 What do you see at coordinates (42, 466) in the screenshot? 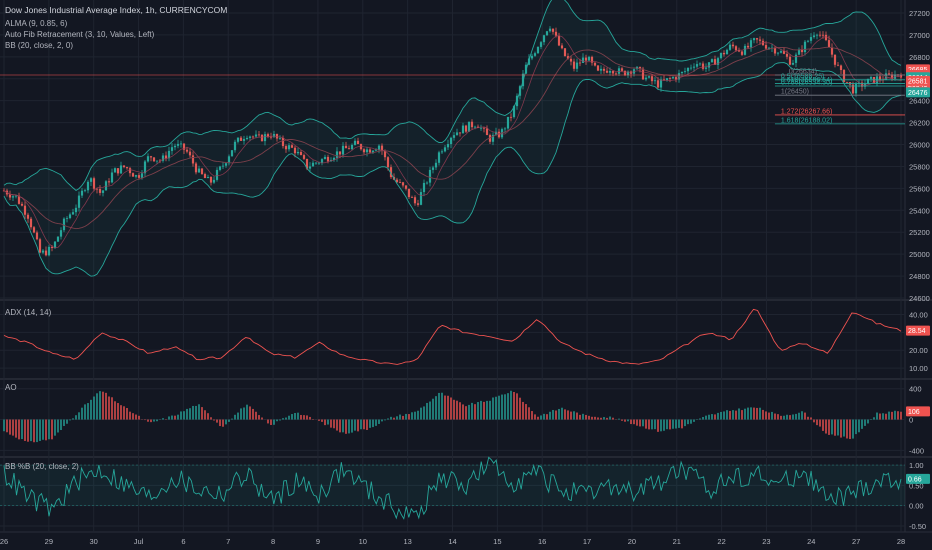
I see `indicator-bbp: BB %B (20, close, 2)` at bounding box center [42, 466].